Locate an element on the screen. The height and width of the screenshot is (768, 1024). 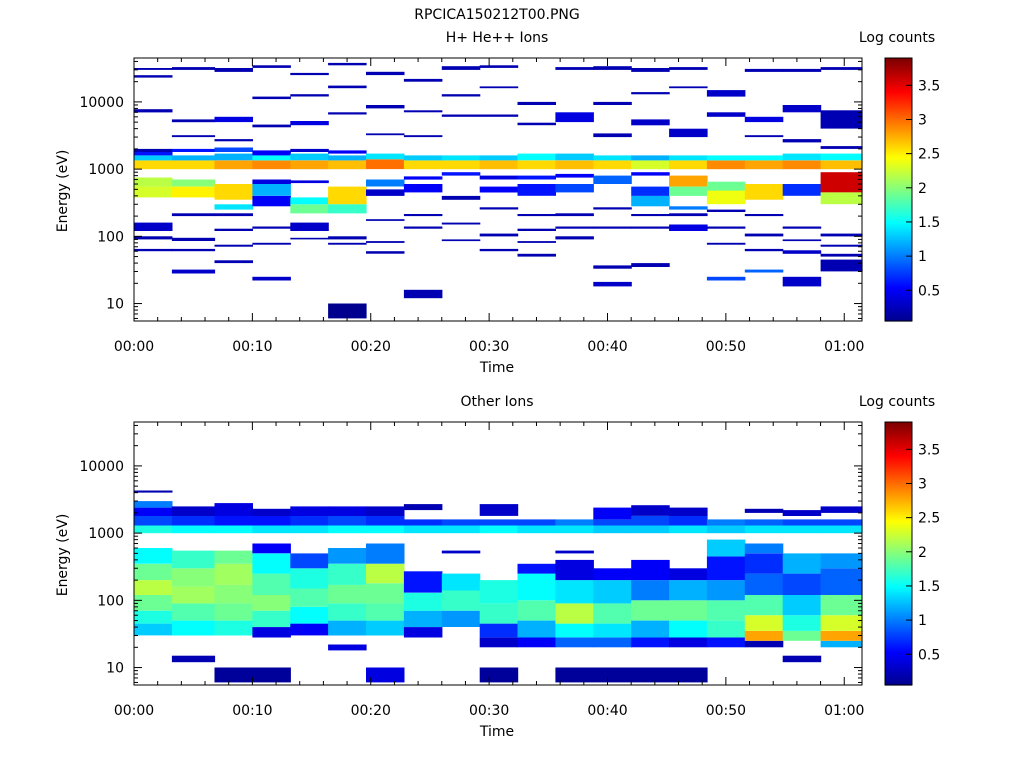
x-tick-label: 00:00 is located at coordinates (134, 347).